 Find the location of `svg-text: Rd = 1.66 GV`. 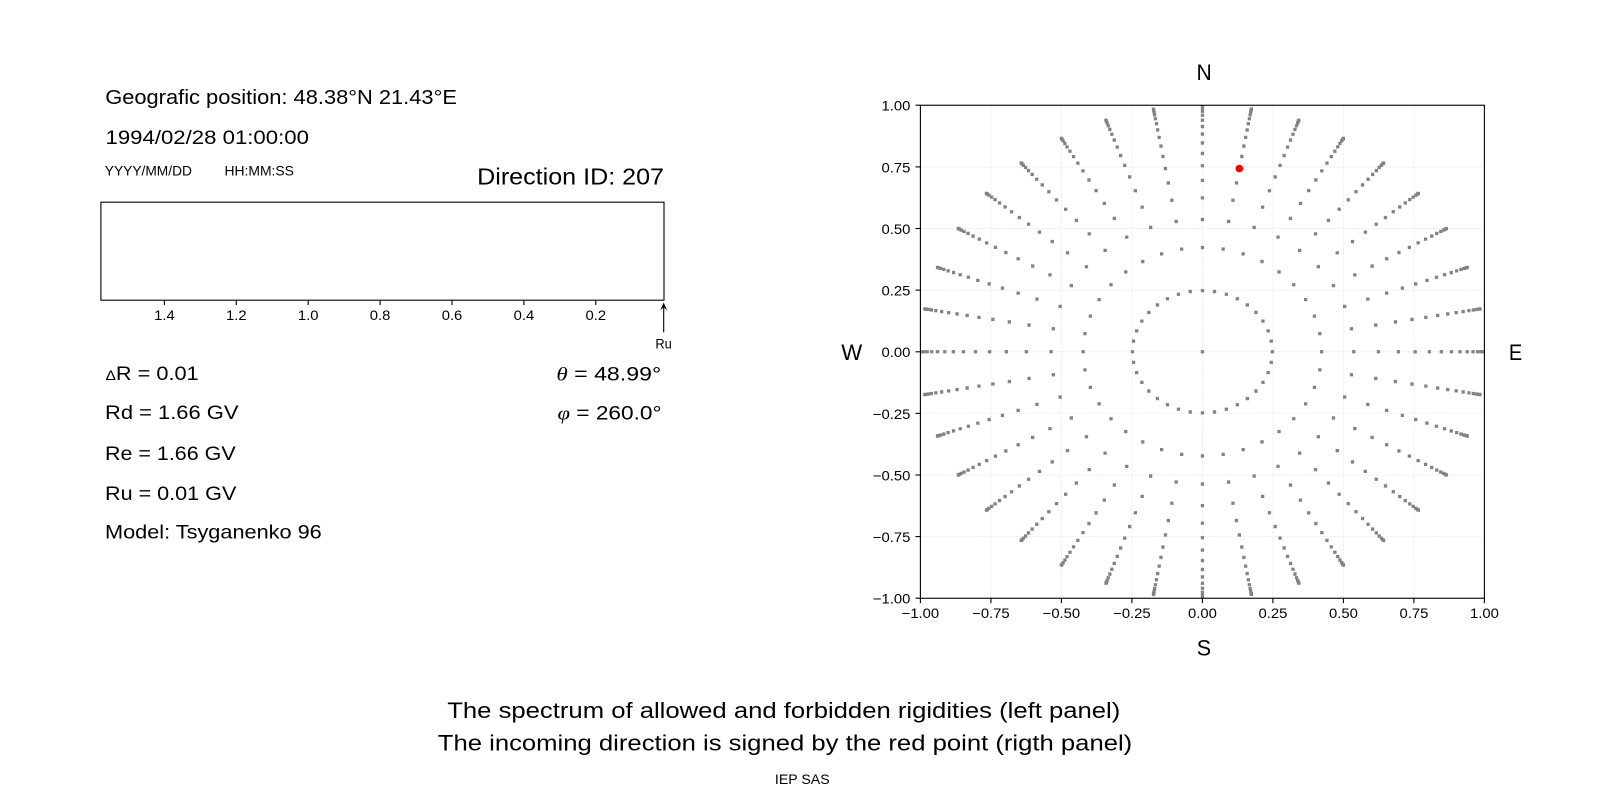

svg-text: Rd = 1.66 GV is located at coordinates (172, 413).